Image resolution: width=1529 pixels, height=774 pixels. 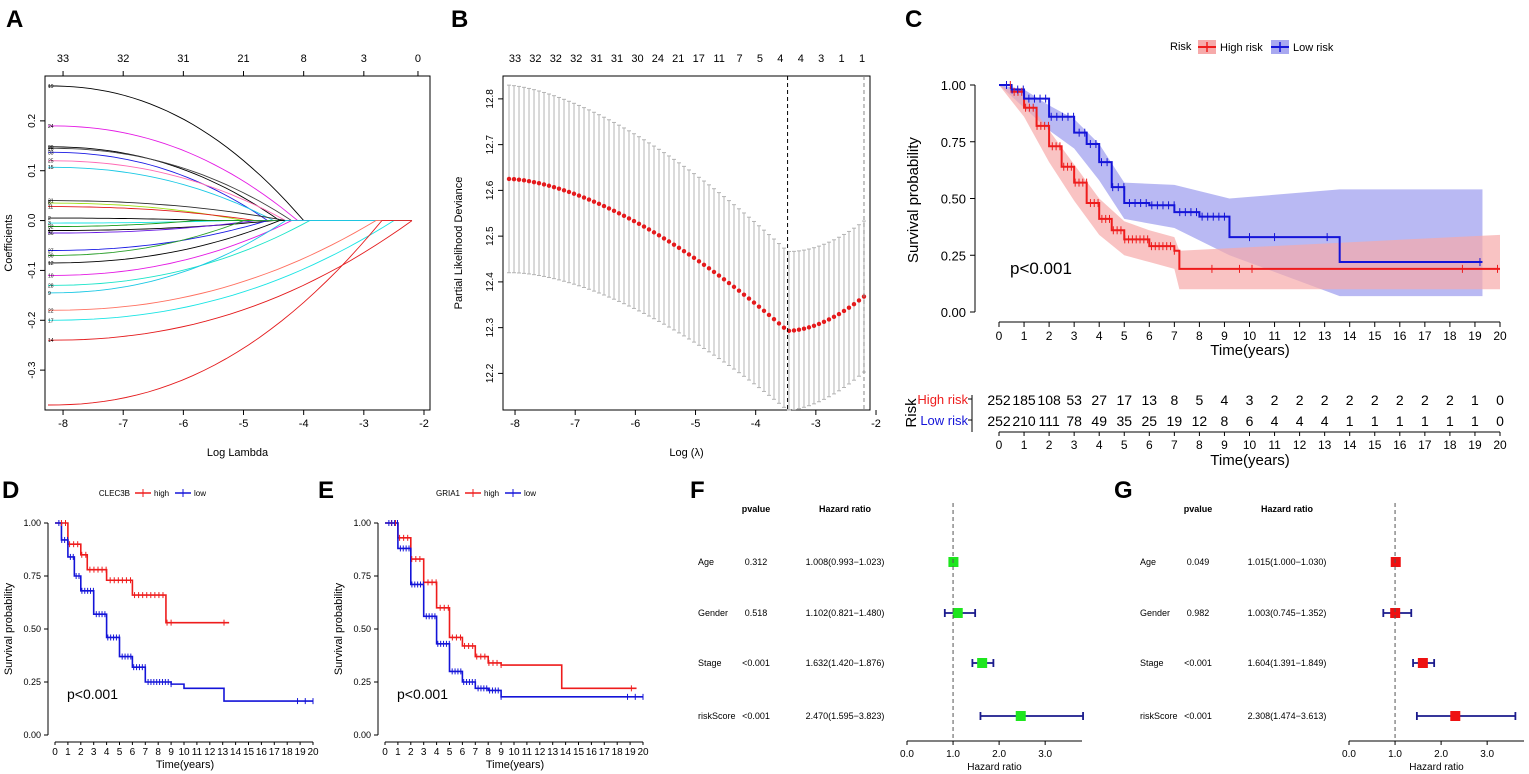 What do you see at coordinates (1350, 445) in the screenshot?
I see `x-tick-label: 14` at bounding box center [1350, 445].